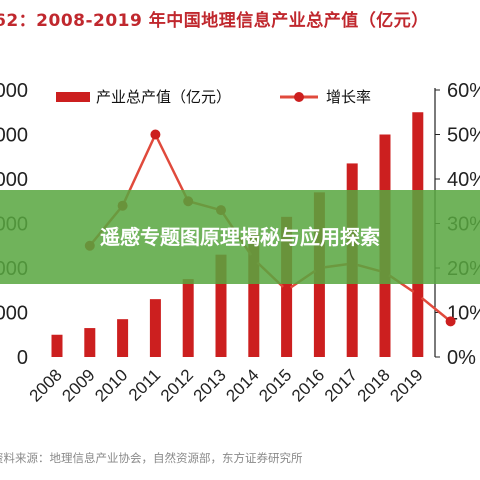  What do you see at coordinates (90, 342) in the screenshot?
I see `bar-2009` at bounding box center [90, 342].